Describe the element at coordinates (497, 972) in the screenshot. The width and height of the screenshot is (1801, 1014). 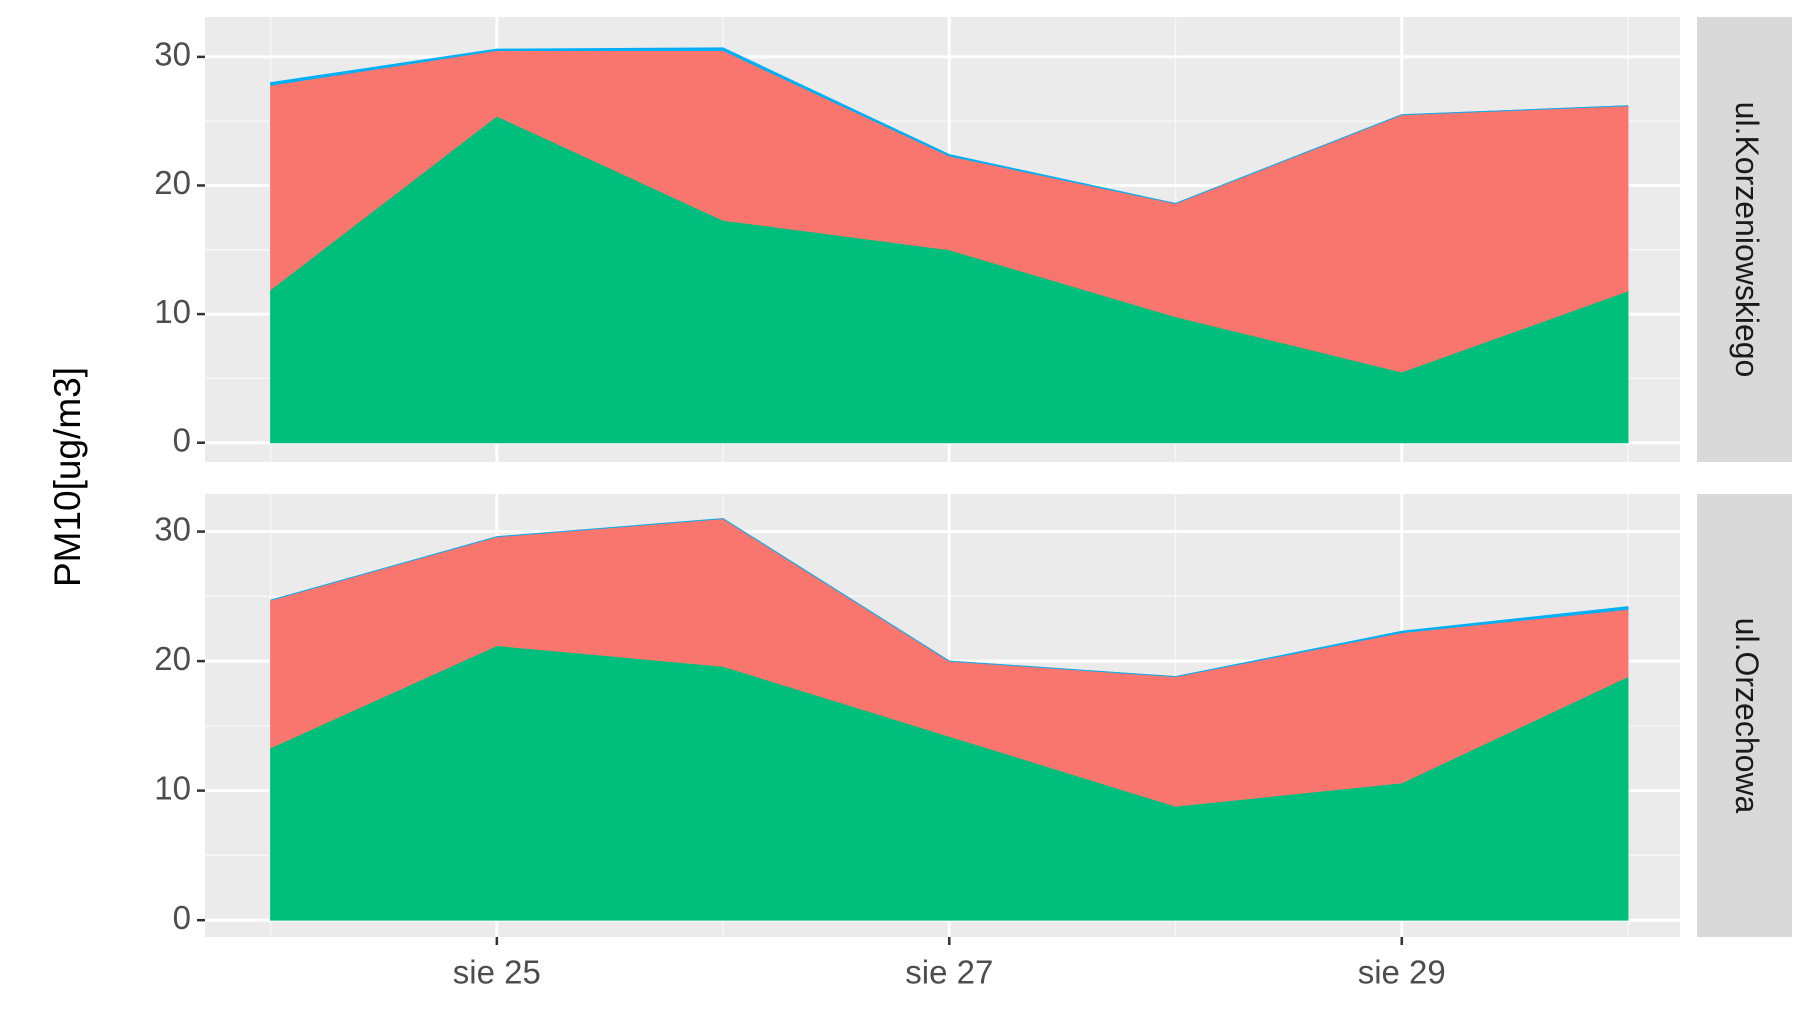
I see `x-tick-label: sie 25` at that location.